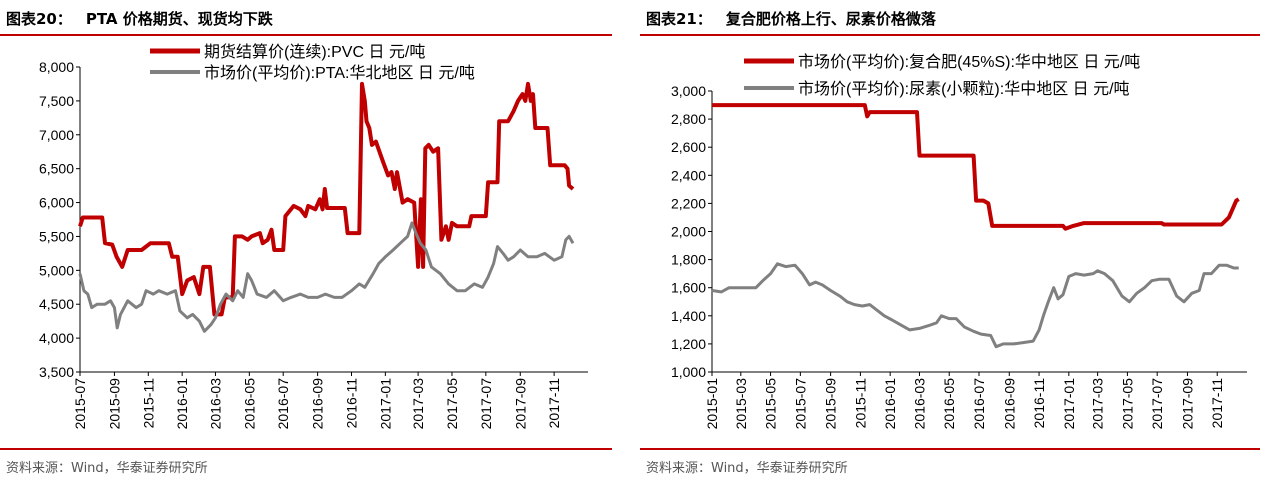  What do you see at coordinates (56, 67) in the screenshot?
I see `y-tick-label: 8,000` at bounding box center [56, 67].